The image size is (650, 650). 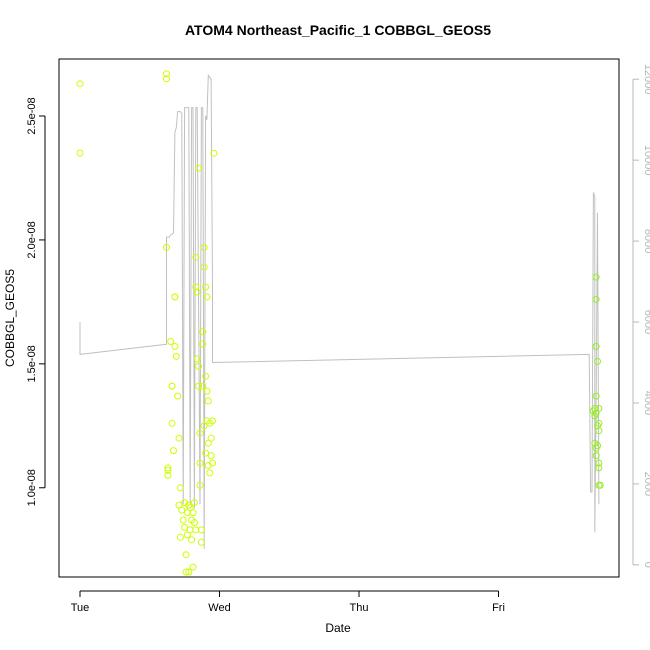 What do you see at coordinates (646, 160) in the screenshot?
I see `y2-tick-label-5: 10000` at bounding box center [646, 160].